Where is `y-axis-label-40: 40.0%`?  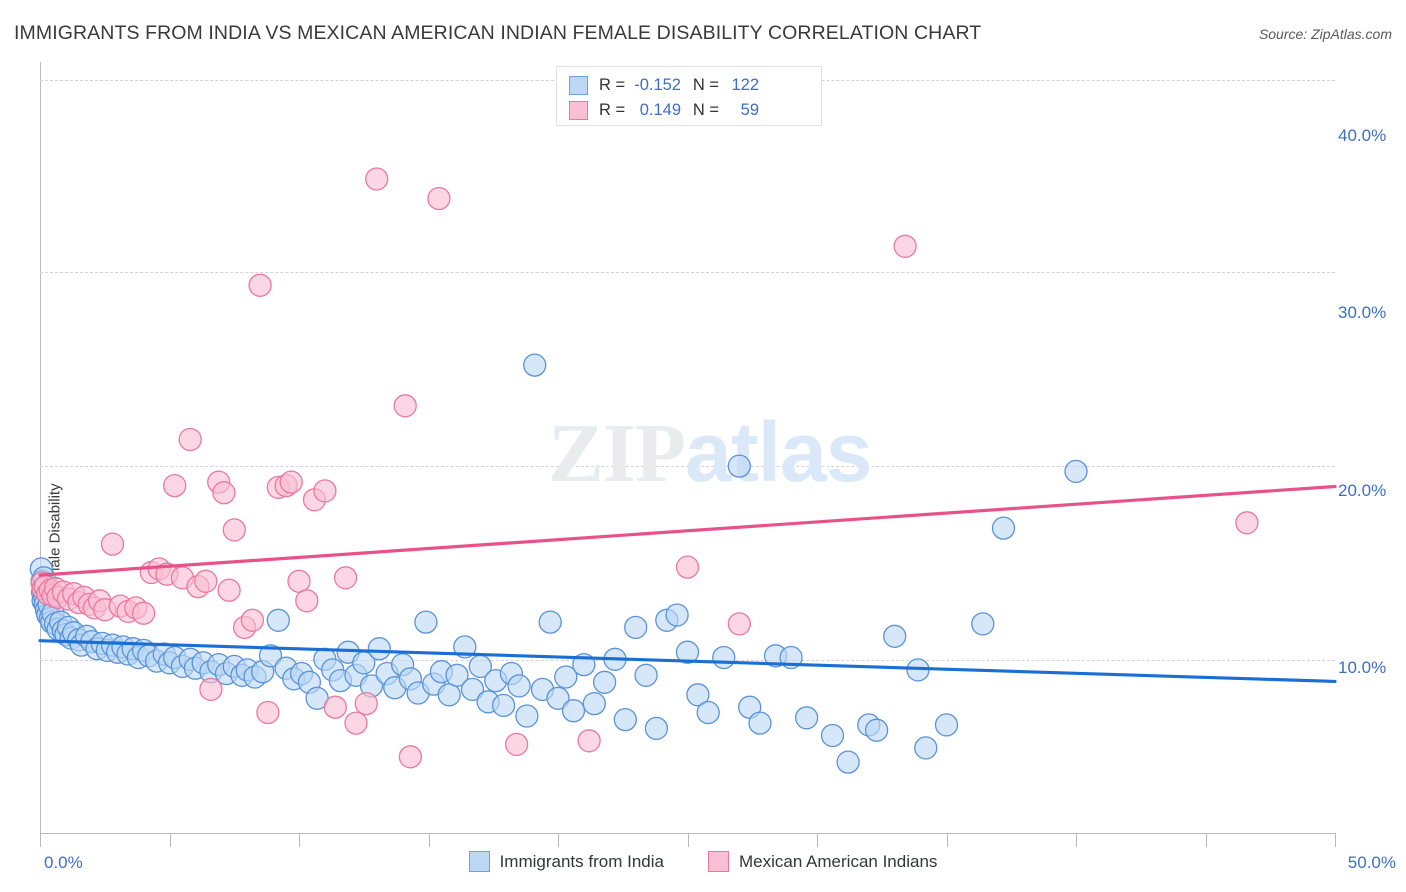 y-axis-label-40: 40.0% is located at coordinates (1362, 136).